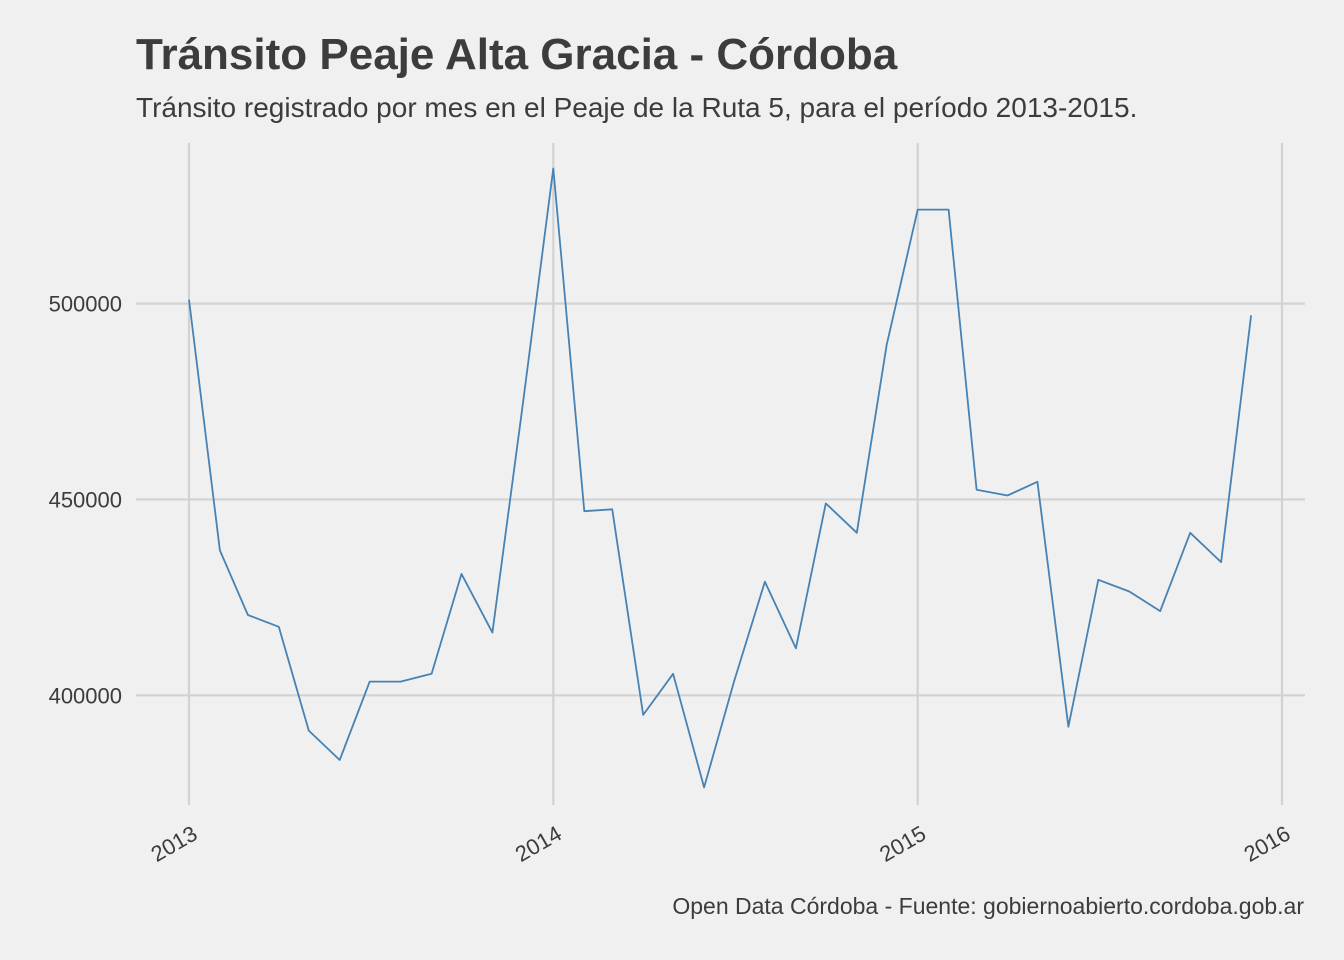  What do you see at coordinates (85, 499) in the screenshot?
I see `y-tick-label: 450000` at bounding box center [85, 499].